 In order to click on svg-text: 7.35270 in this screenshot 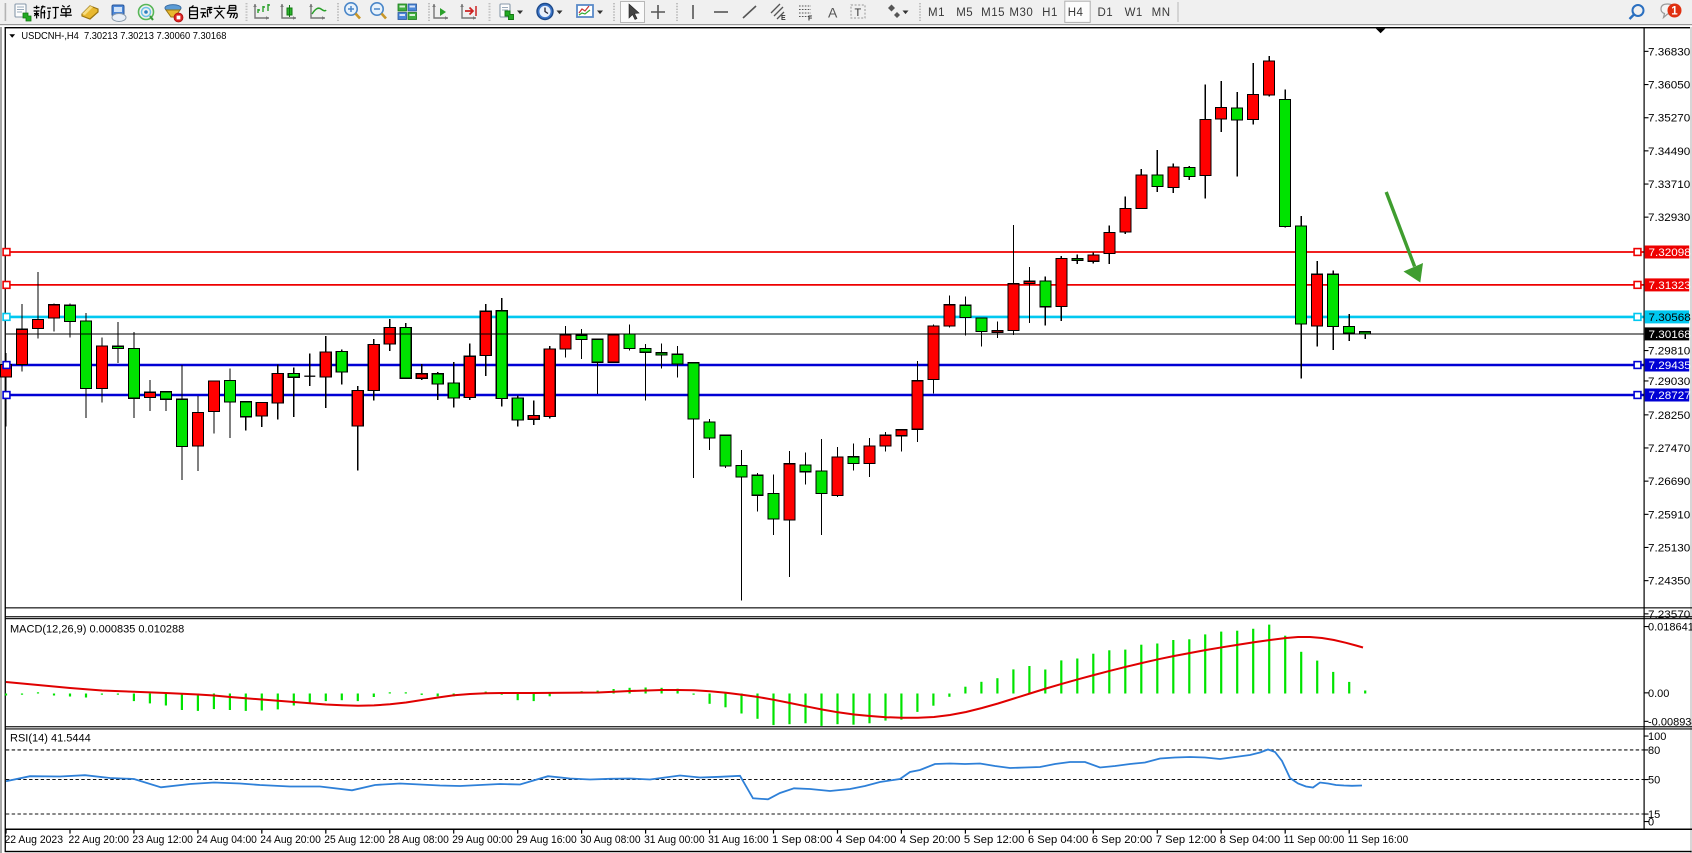, I will do `click(1669, 119)`.